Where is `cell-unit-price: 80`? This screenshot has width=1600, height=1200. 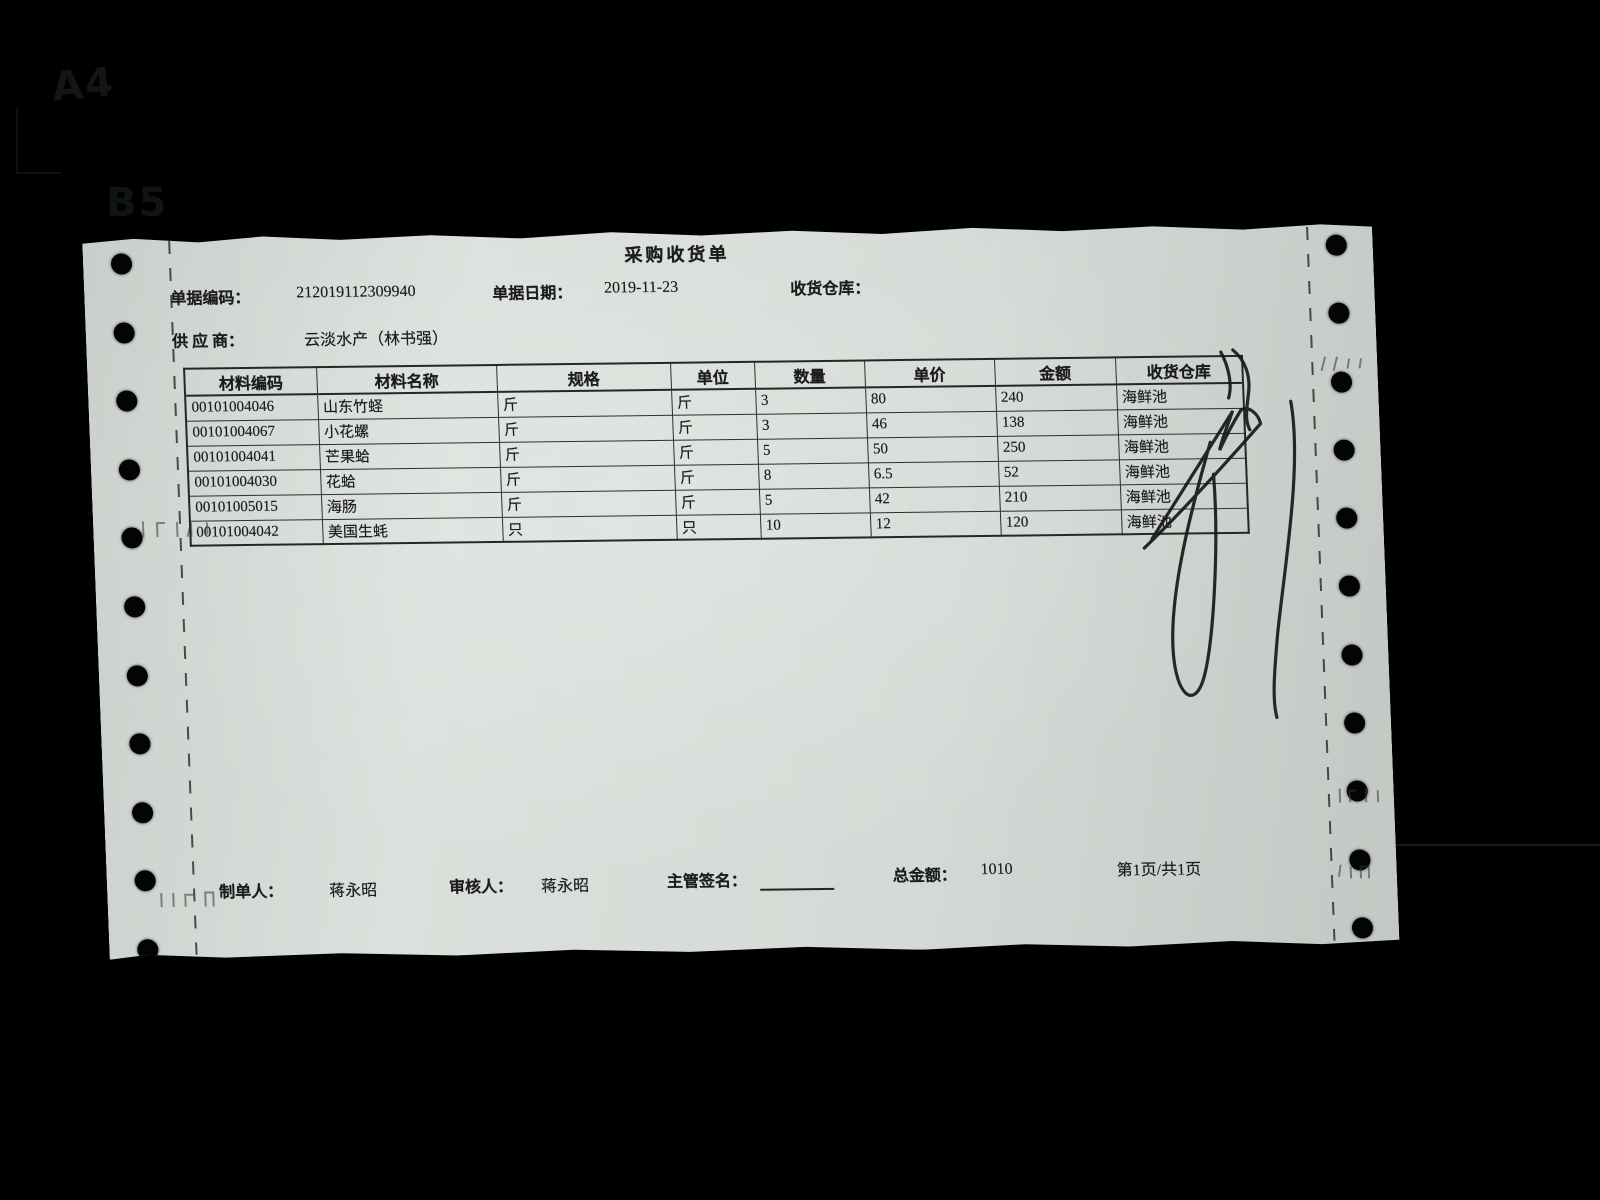 cell-unit-price: 80 is located at coordinates (930, 399).